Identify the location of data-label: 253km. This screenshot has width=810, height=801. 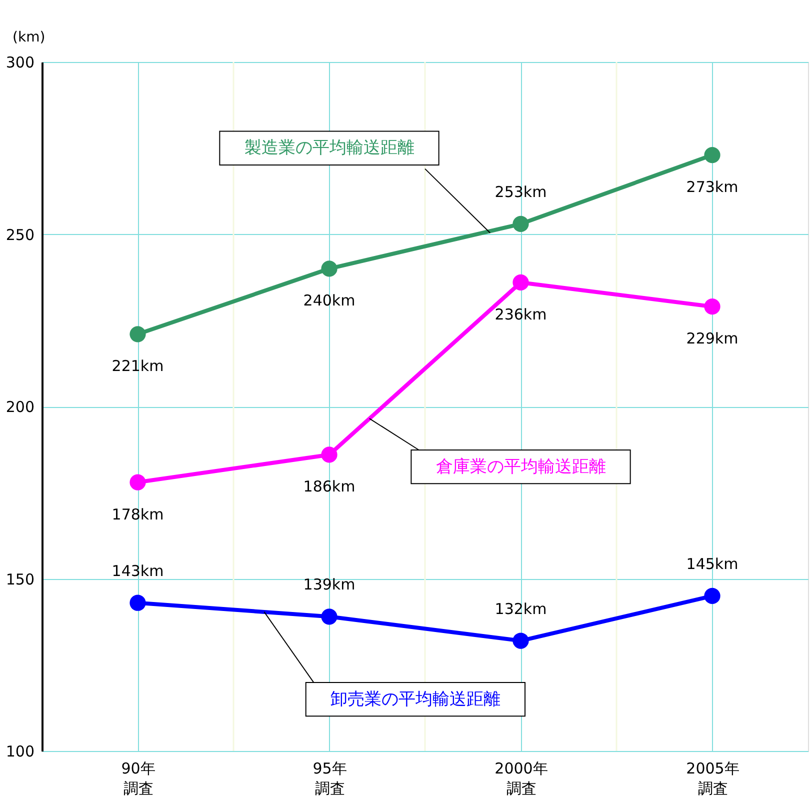
(520, 191).